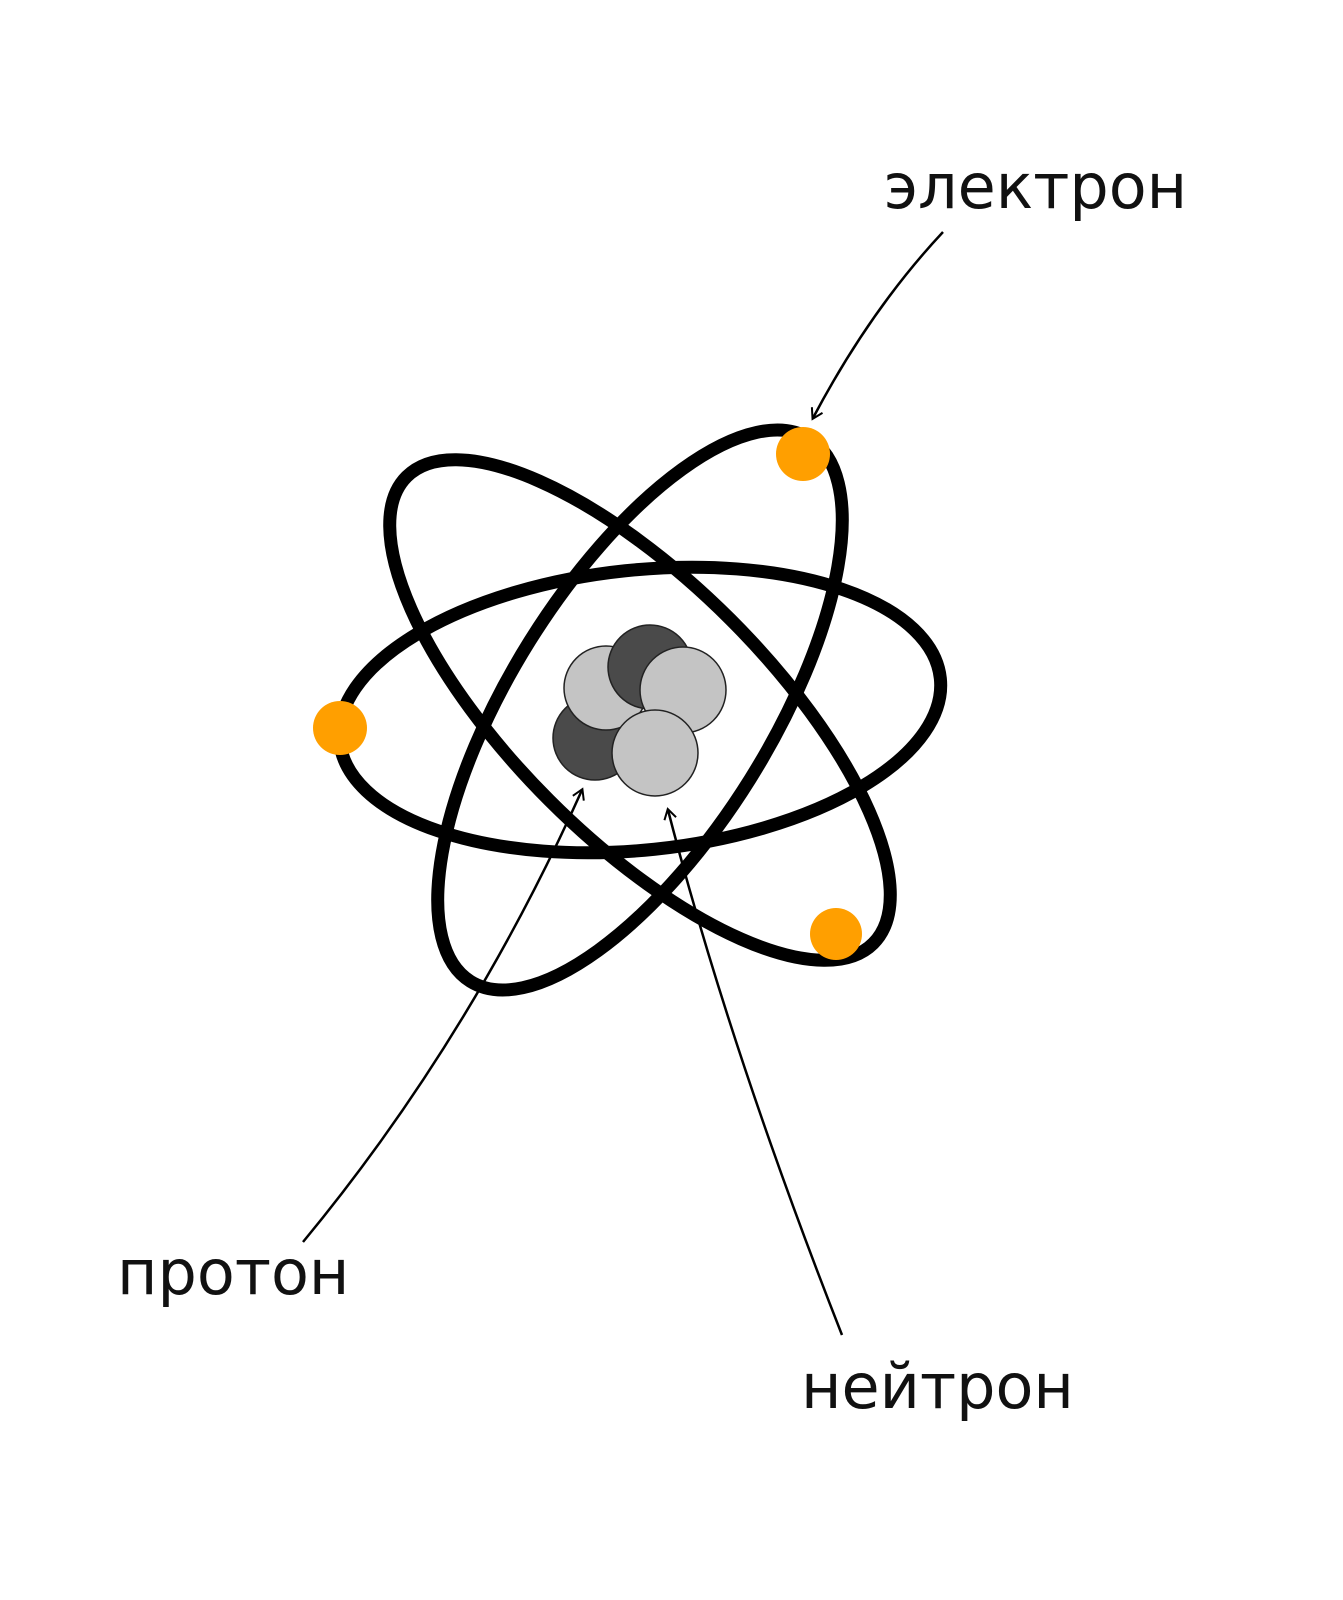 The image size is (1343, 1600). I want to click on nucleus, so click(639, 710).